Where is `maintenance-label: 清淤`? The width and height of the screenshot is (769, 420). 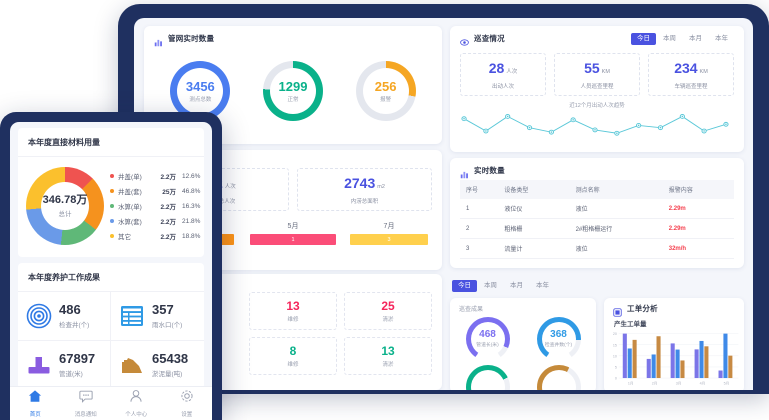 maintenance-label: 清淤 is located at coordinates (388, 320).